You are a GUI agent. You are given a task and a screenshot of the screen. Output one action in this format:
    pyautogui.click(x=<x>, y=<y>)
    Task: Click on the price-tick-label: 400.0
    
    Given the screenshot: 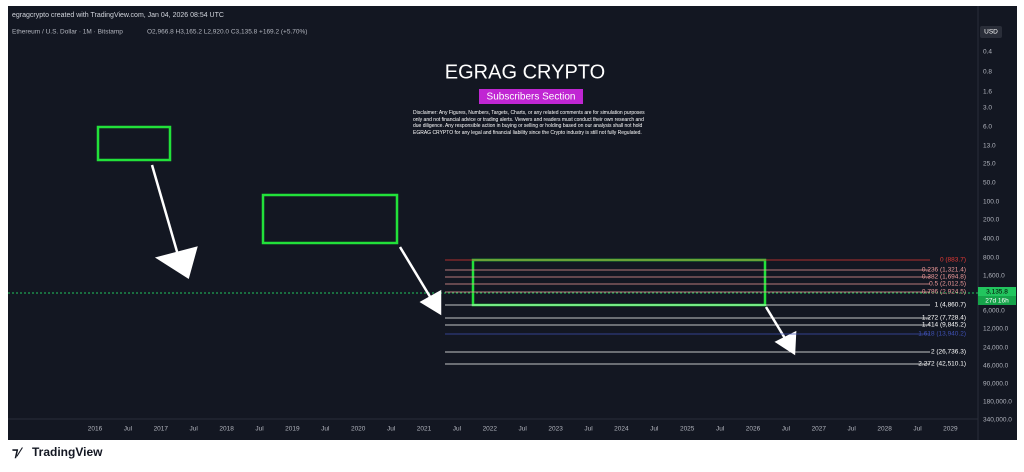 What is the action you would take?
    pyautogui.click(x=991, y=239)
    